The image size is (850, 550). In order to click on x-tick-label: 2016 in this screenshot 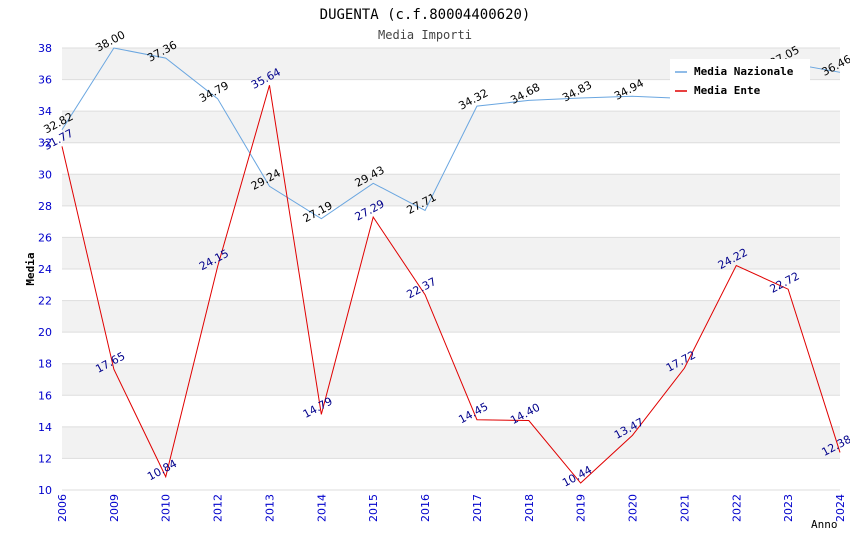, I will do `click(425, 508)`.